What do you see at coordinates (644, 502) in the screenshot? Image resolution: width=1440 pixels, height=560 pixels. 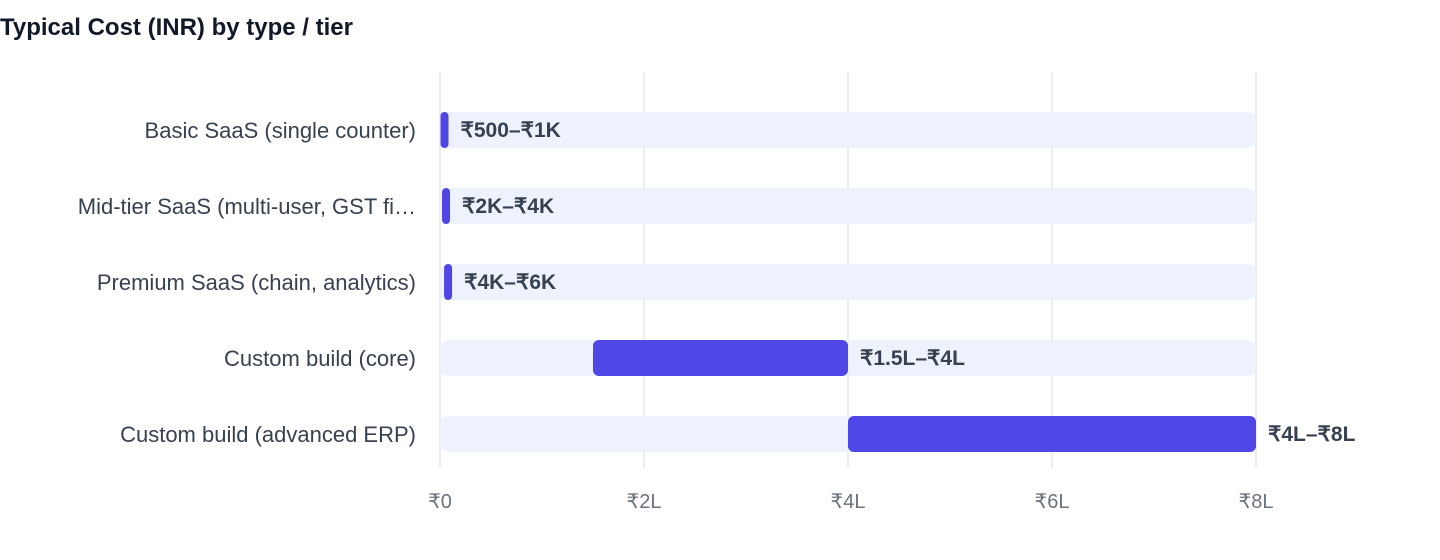 I see `x-tick-label-1: ₹2L` at bounding box center [644, 502].